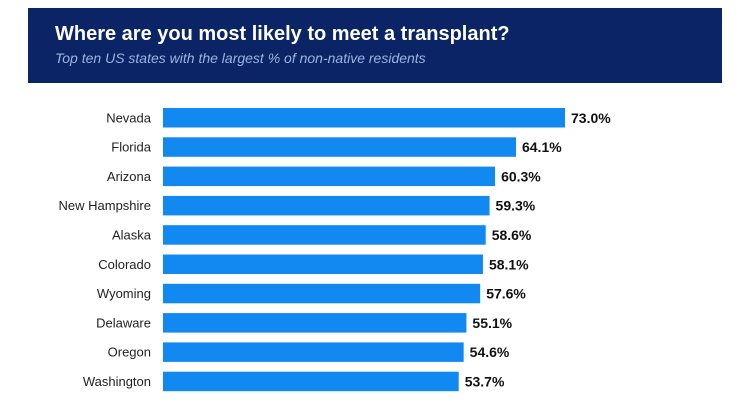  I want to click on category-label: Nevada, so click(129, 117).